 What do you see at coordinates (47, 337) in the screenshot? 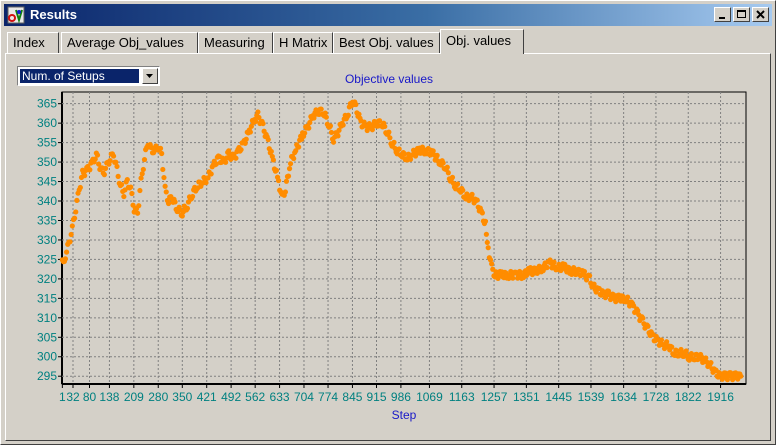
I see `y-tick-label: 305` at bounding box center [47, 337].